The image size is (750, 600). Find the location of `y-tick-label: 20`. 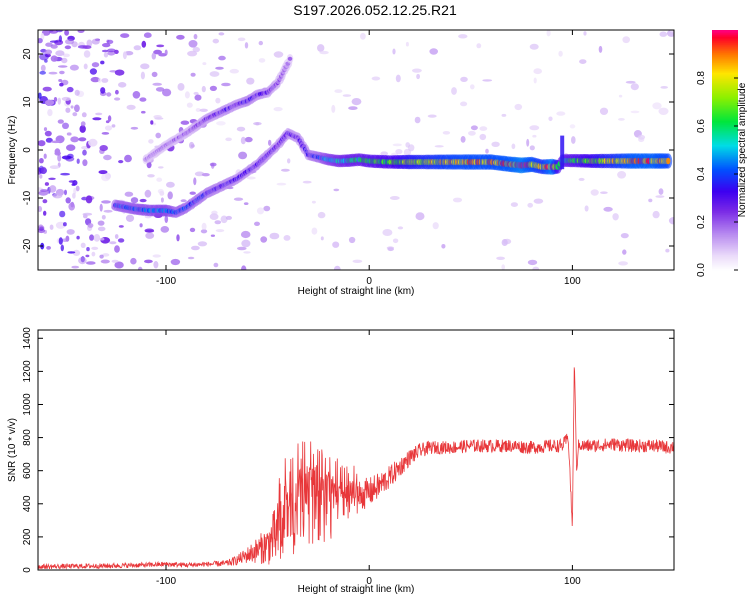

y-tick-label: 20 is located at coordinates (27, 54).